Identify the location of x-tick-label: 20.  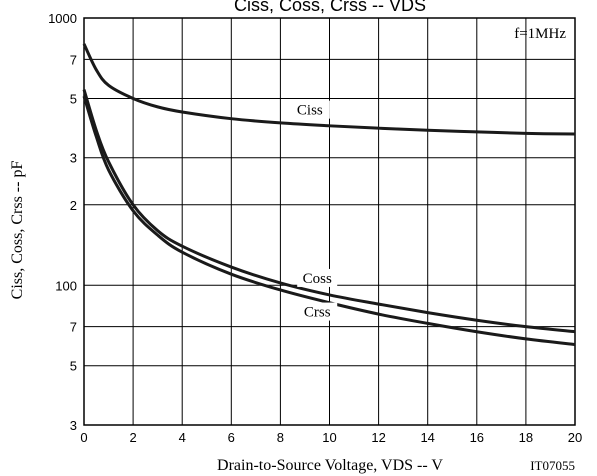
(575, 437).